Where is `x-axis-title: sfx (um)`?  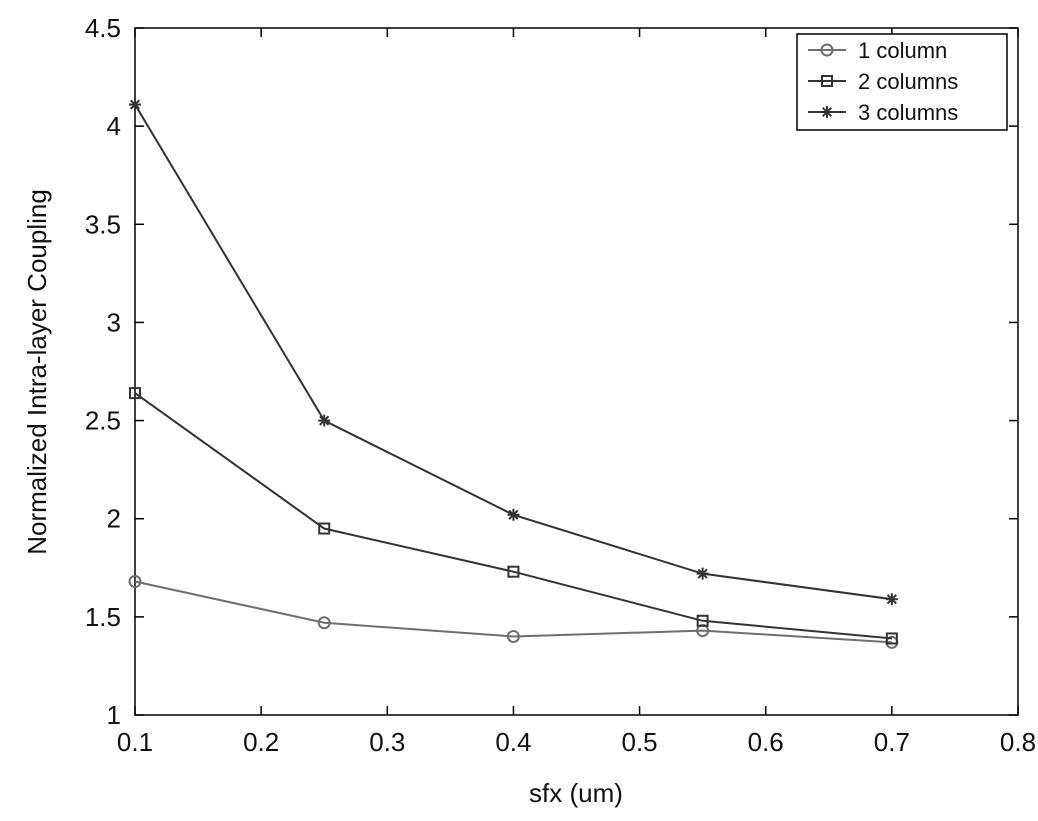 x-axis-title: sfx (um) is located at coordinates (576, 793).